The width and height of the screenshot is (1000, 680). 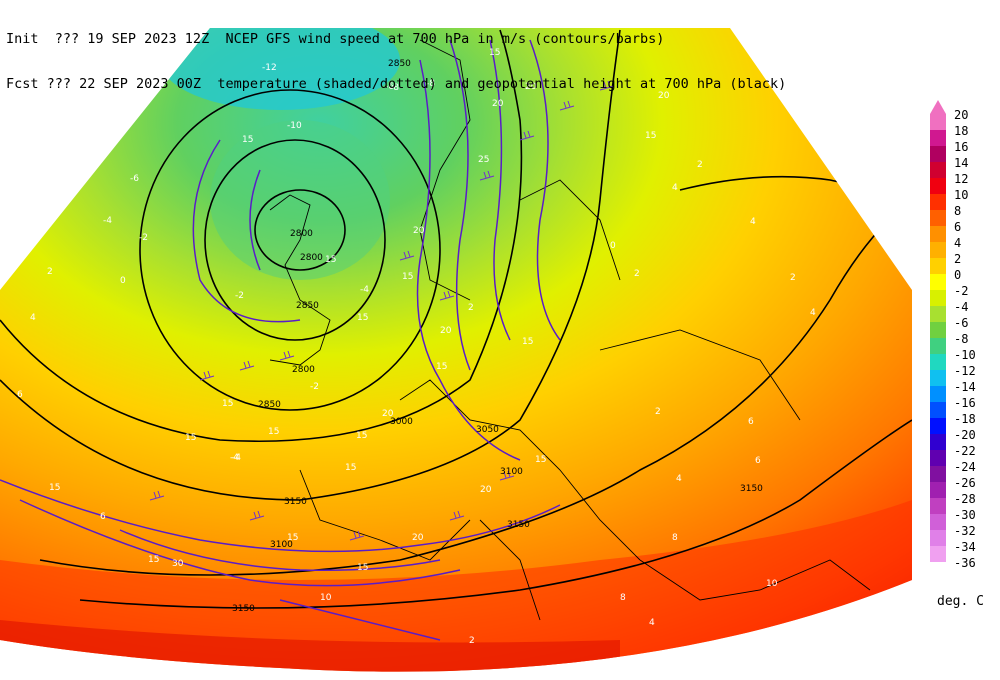 What do you see at coordinates (965, 371) in the screenshot?
I see `colorbar-level-label: -12` at bounding box center [965, 371].